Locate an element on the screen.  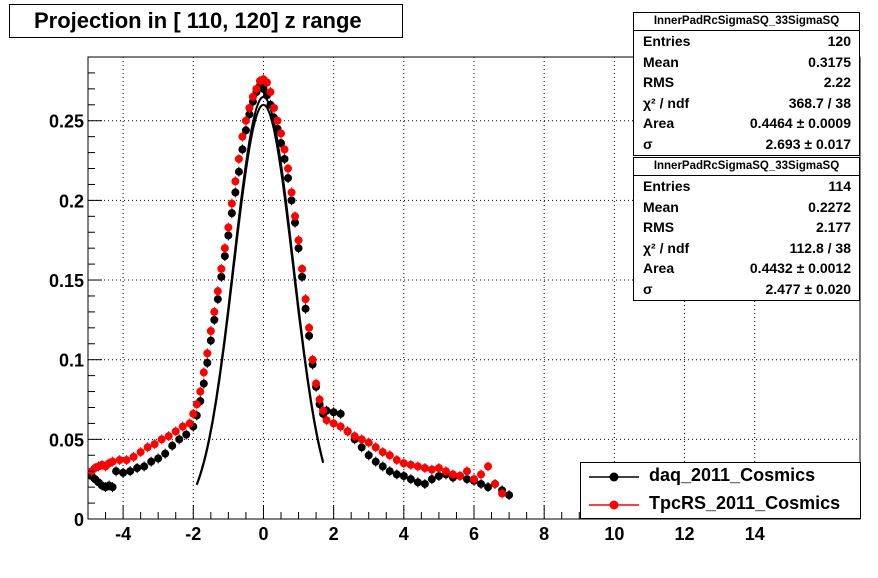
x-tick-label: 4 is located at coordinates (404, 534).